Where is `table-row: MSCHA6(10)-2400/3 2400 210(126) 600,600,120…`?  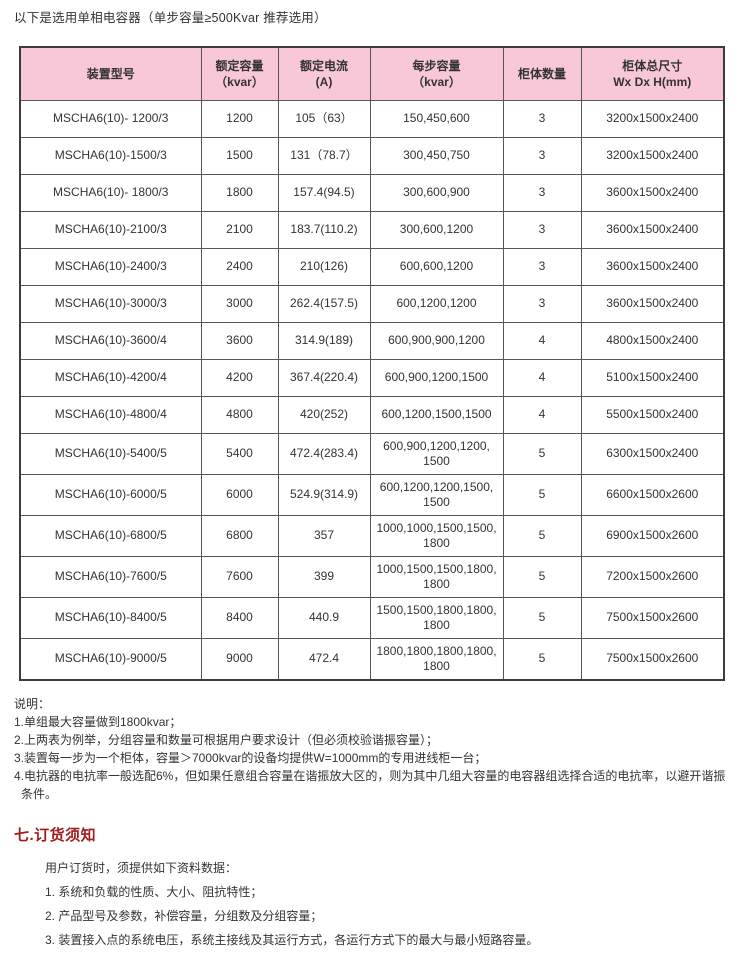
table-row: MSCHA6(10)-2400/3 2400 210(126) 600,600,120… is located at coordinates (372, 266).